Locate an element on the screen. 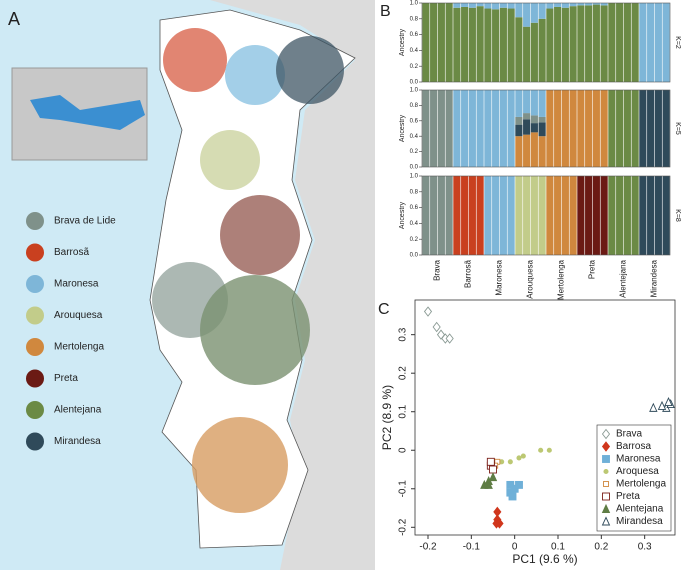  x-tick-label: 0.1 is located at coordinates (558, 547).